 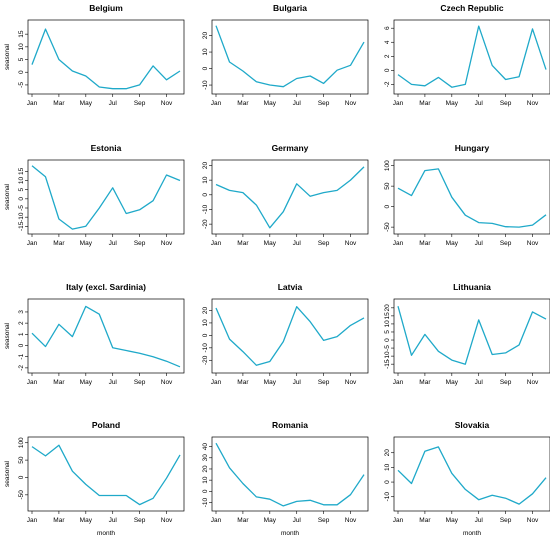 I want to click on panel-title: Hungary, so click(x=472, y=148).